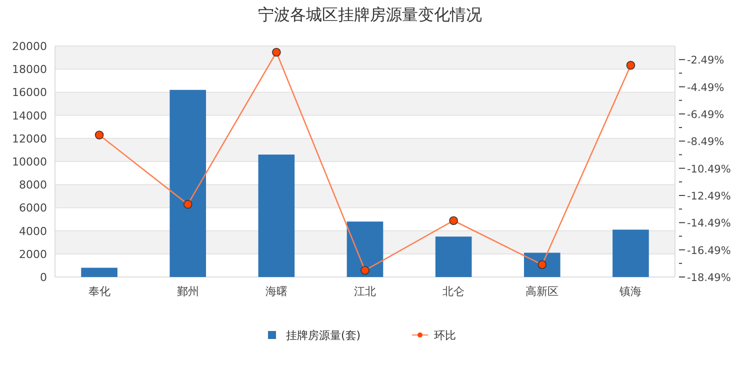 The height and width of the screenshot is (370, 740). What do you see at coordinates (709, 196) in the screenshot?
I see `y2-tick-label: -12.49%` at bounding box center [709, 196].